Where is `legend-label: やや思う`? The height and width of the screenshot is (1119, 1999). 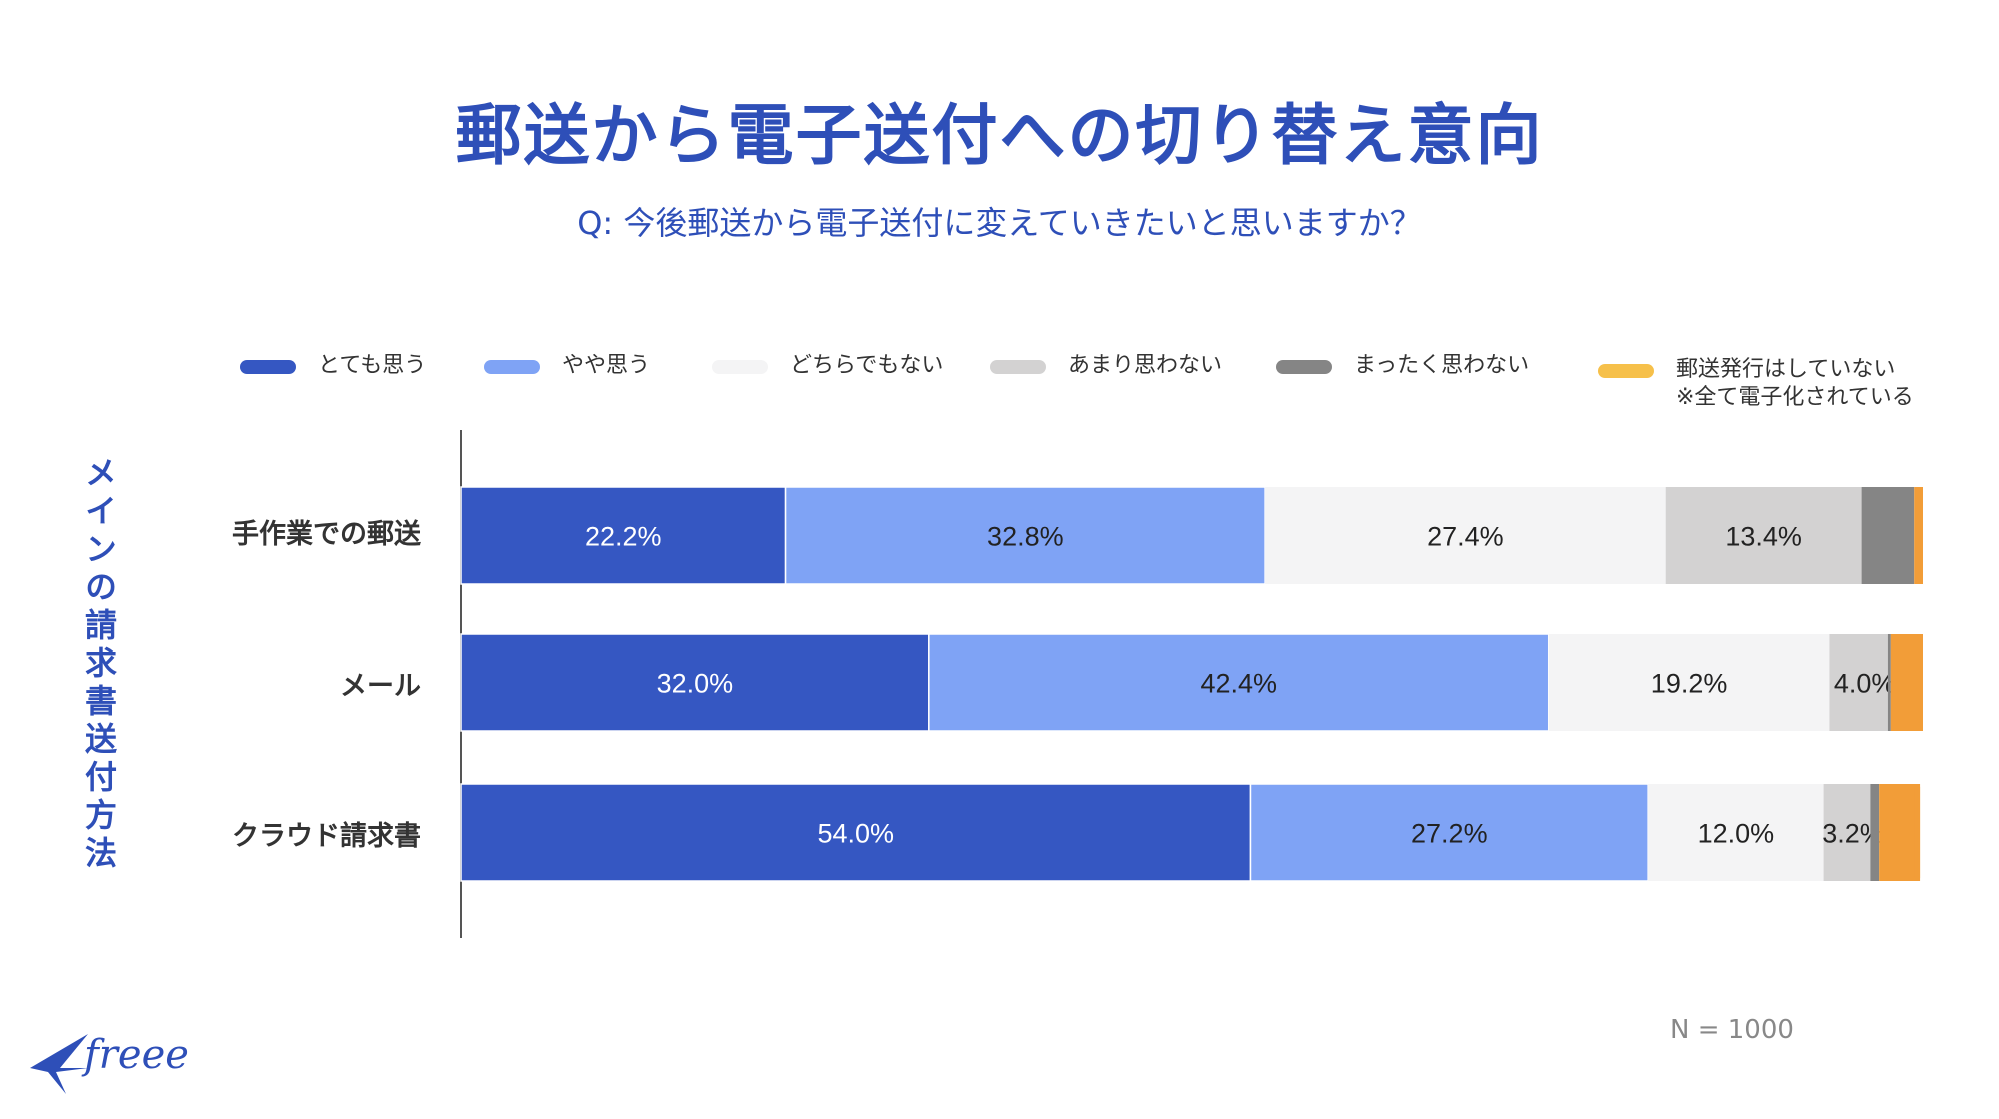 legend-label: やや思う is located at coordinates (606, 365).